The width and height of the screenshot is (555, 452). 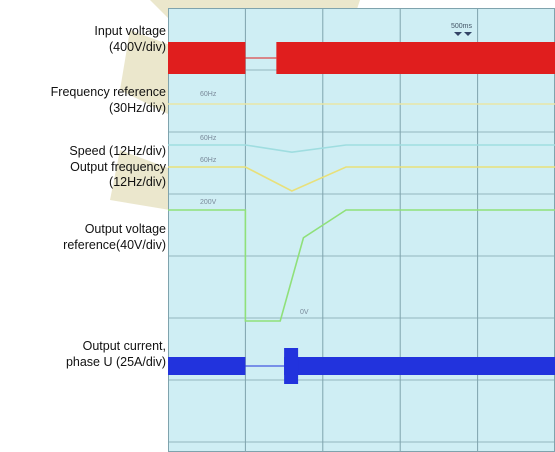 What do you see at coordinates (137, 107) in the screenshot?
I see `label-frequency-reference-line2: (30Hz/div)` at bounding box center [137, 107].